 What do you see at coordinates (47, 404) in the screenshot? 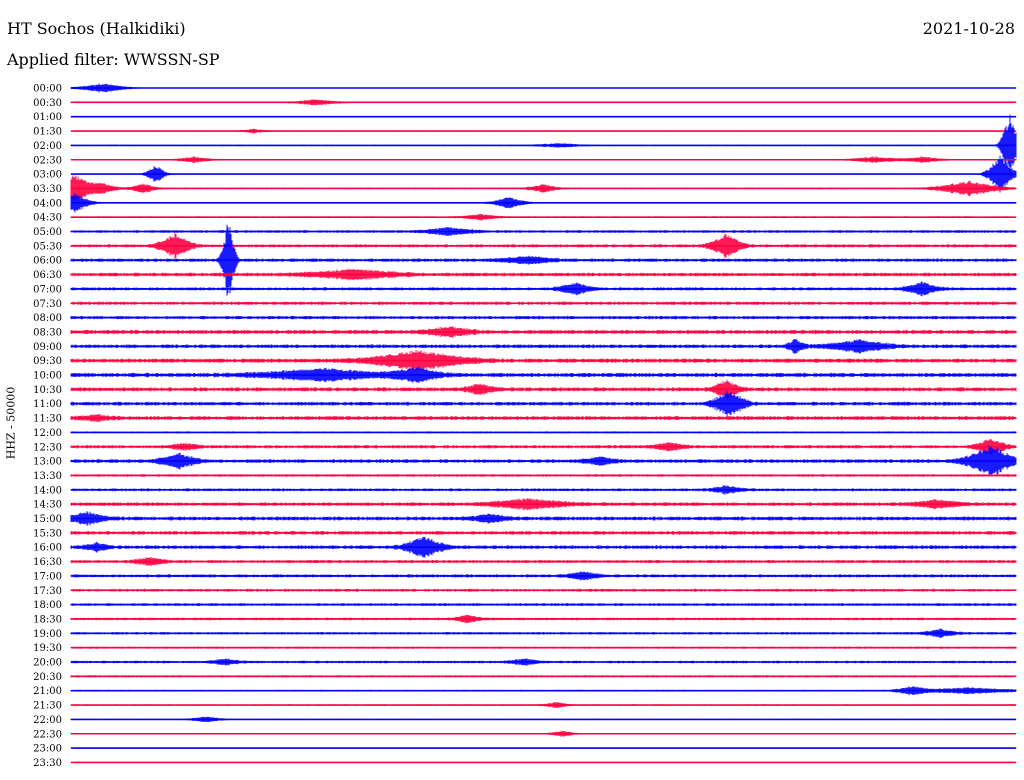
I see `time-tick-label: 11:00` at bounding box center [47, 404].